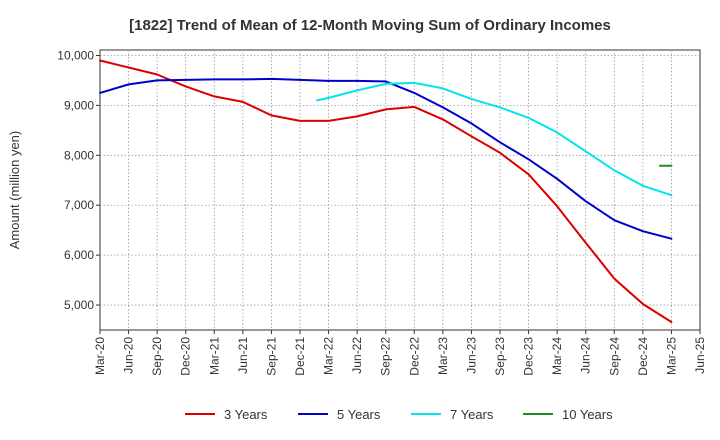 Image resolution: width=720 pixels, height=440 pixels. What do you see at coordinates (386, 356) in the screenshot?
I see `x-tick-label: Sep-22` at bounding box center [386, 356].